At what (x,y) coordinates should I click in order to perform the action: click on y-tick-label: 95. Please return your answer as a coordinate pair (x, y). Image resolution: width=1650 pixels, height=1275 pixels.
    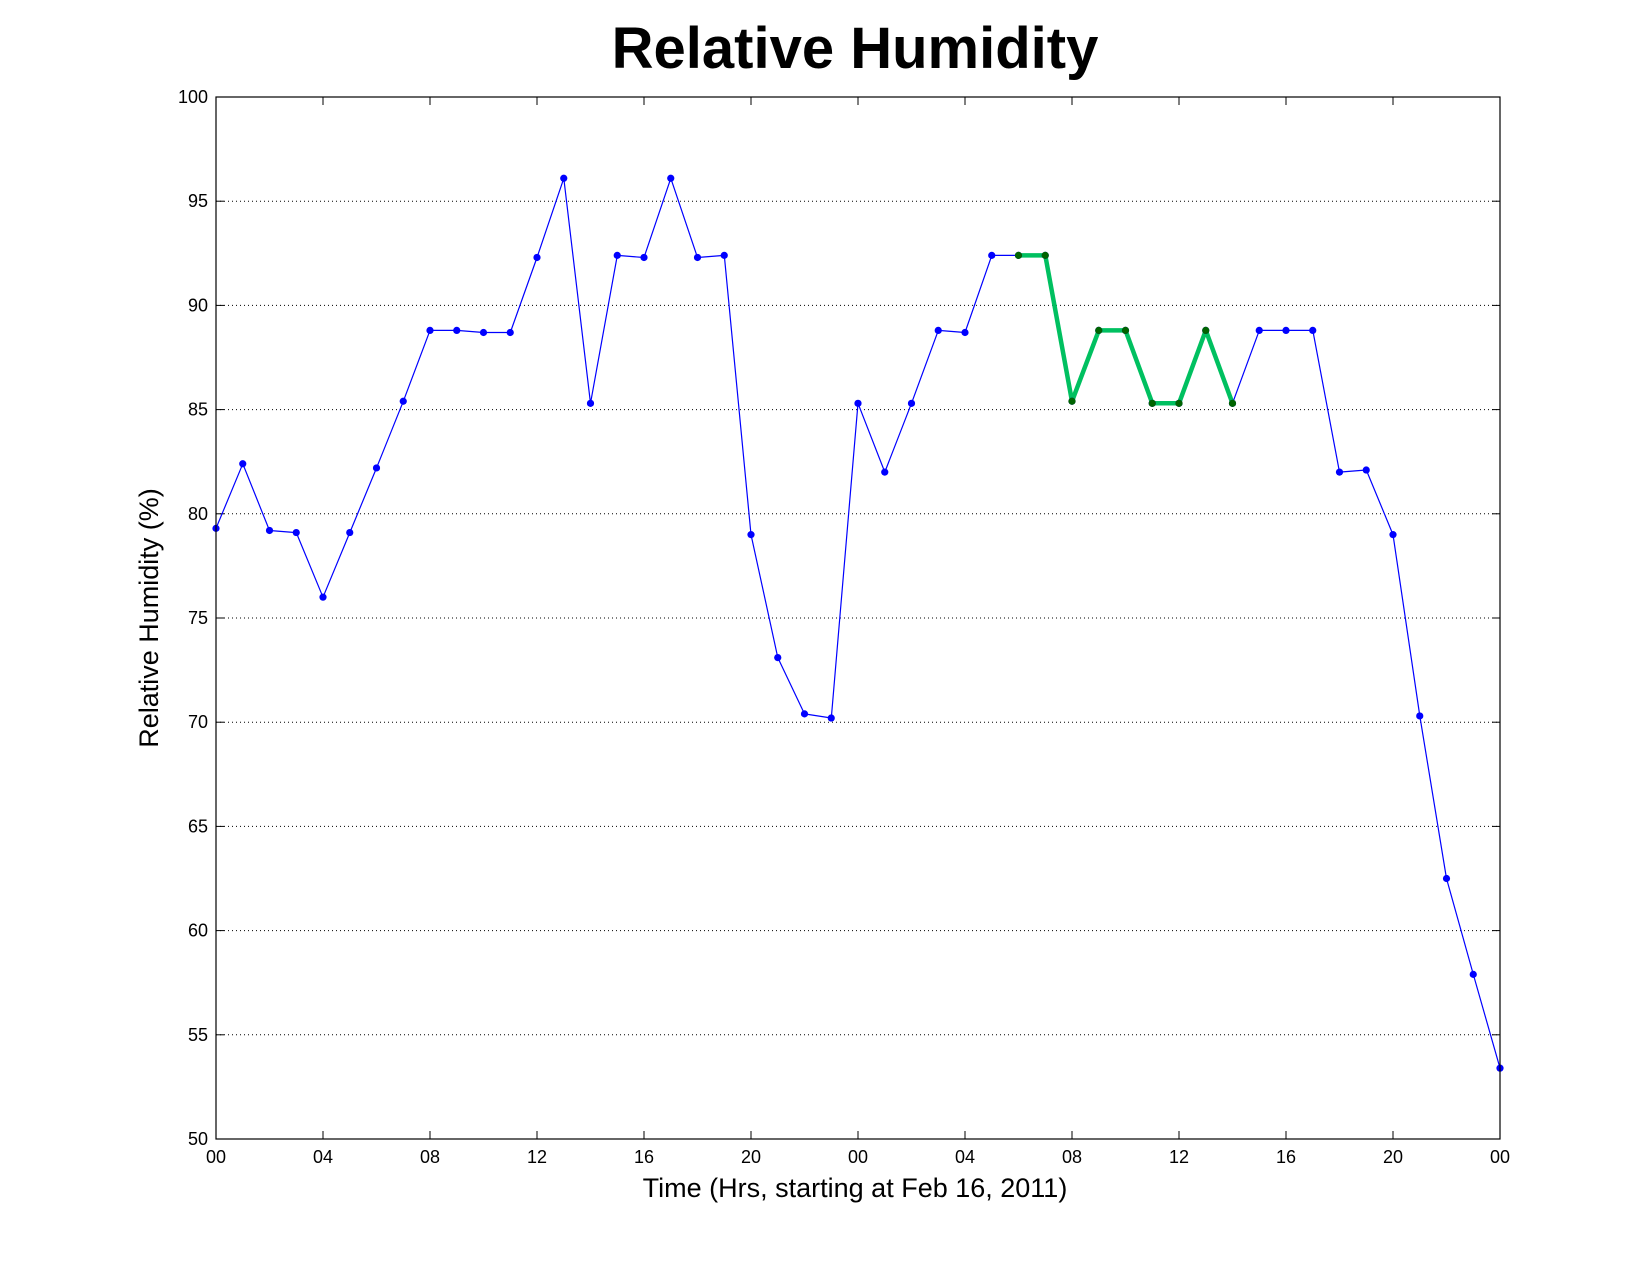
    Looking at the image, I should click on (198, 201).